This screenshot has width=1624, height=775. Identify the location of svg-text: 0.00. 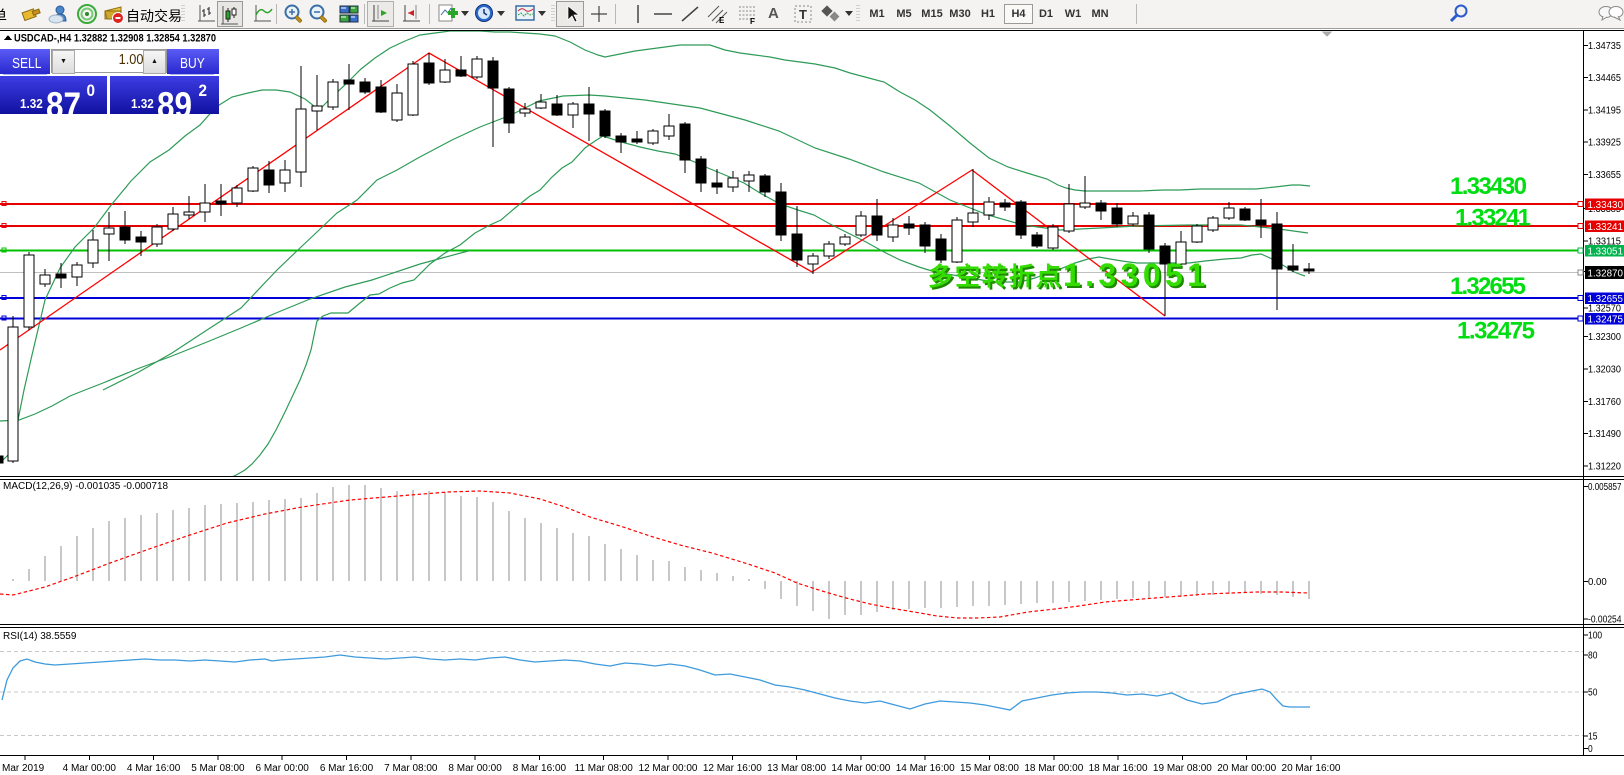
(1597, 582).